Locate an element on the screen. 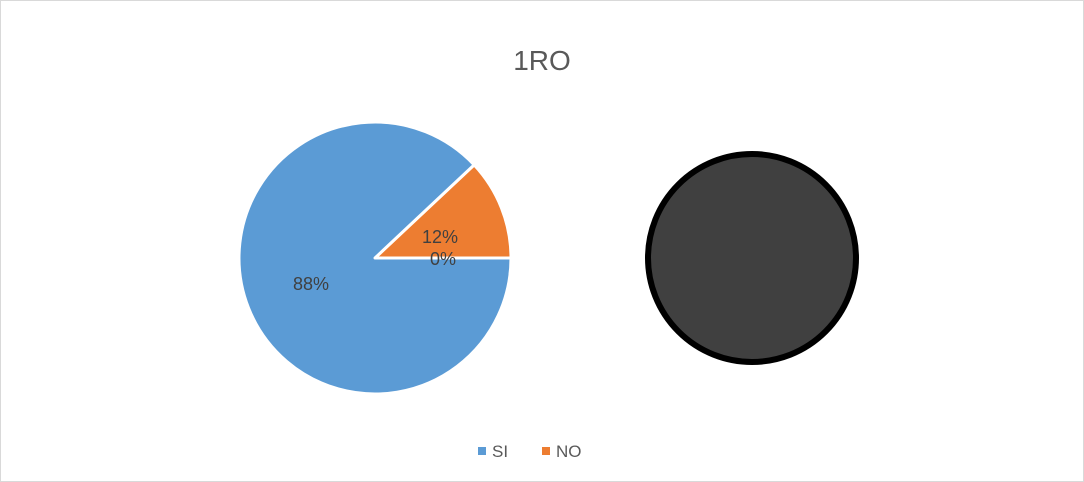  data-label-no: 12% is located at coordinates (440, 237).